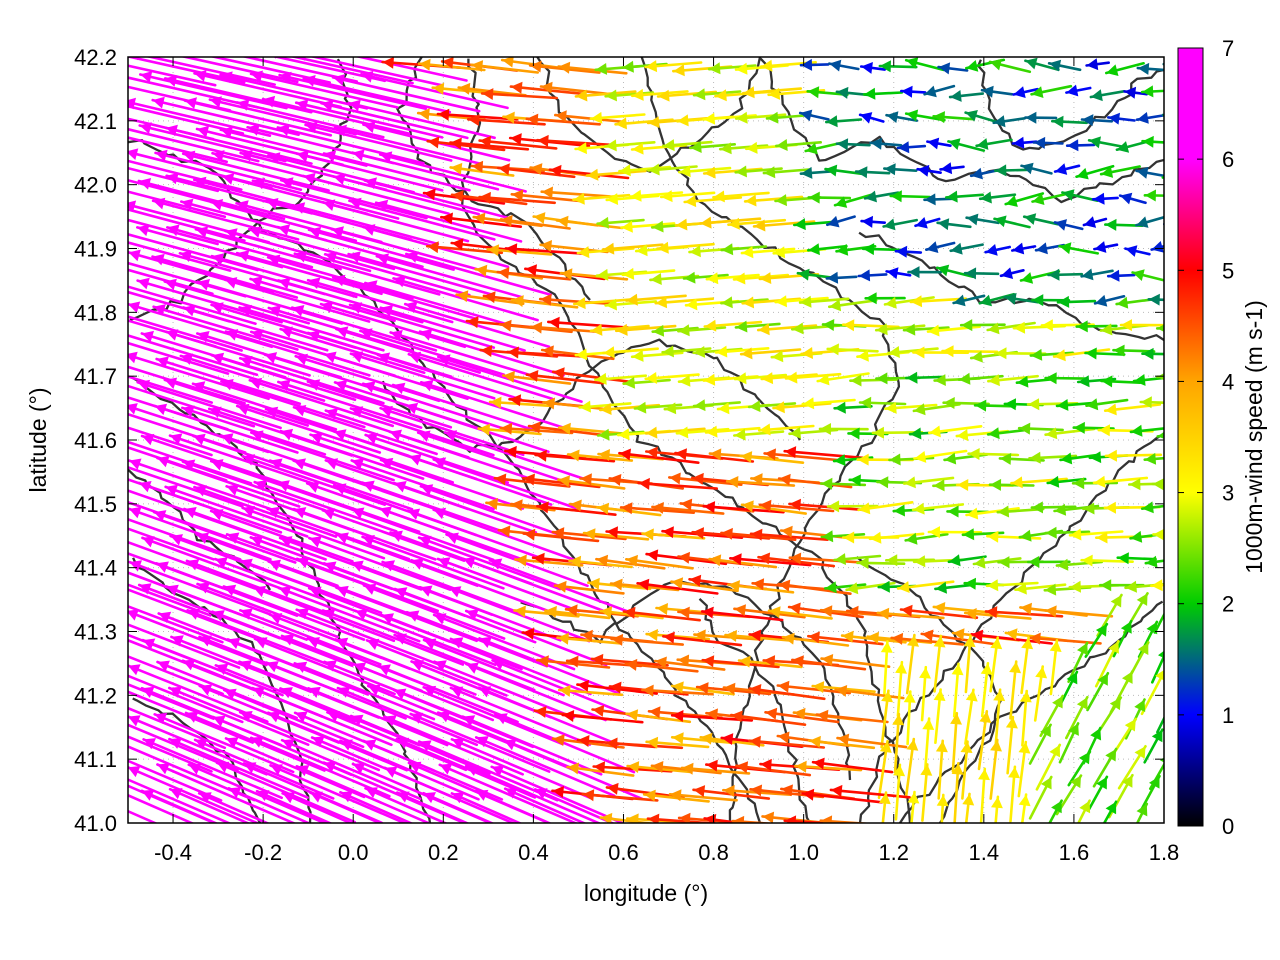 The image size is (1280, 960). Describe the element at coordinates (1228, 826) in the screenshot. I see `colorbar-tick-label: 0` at that location.